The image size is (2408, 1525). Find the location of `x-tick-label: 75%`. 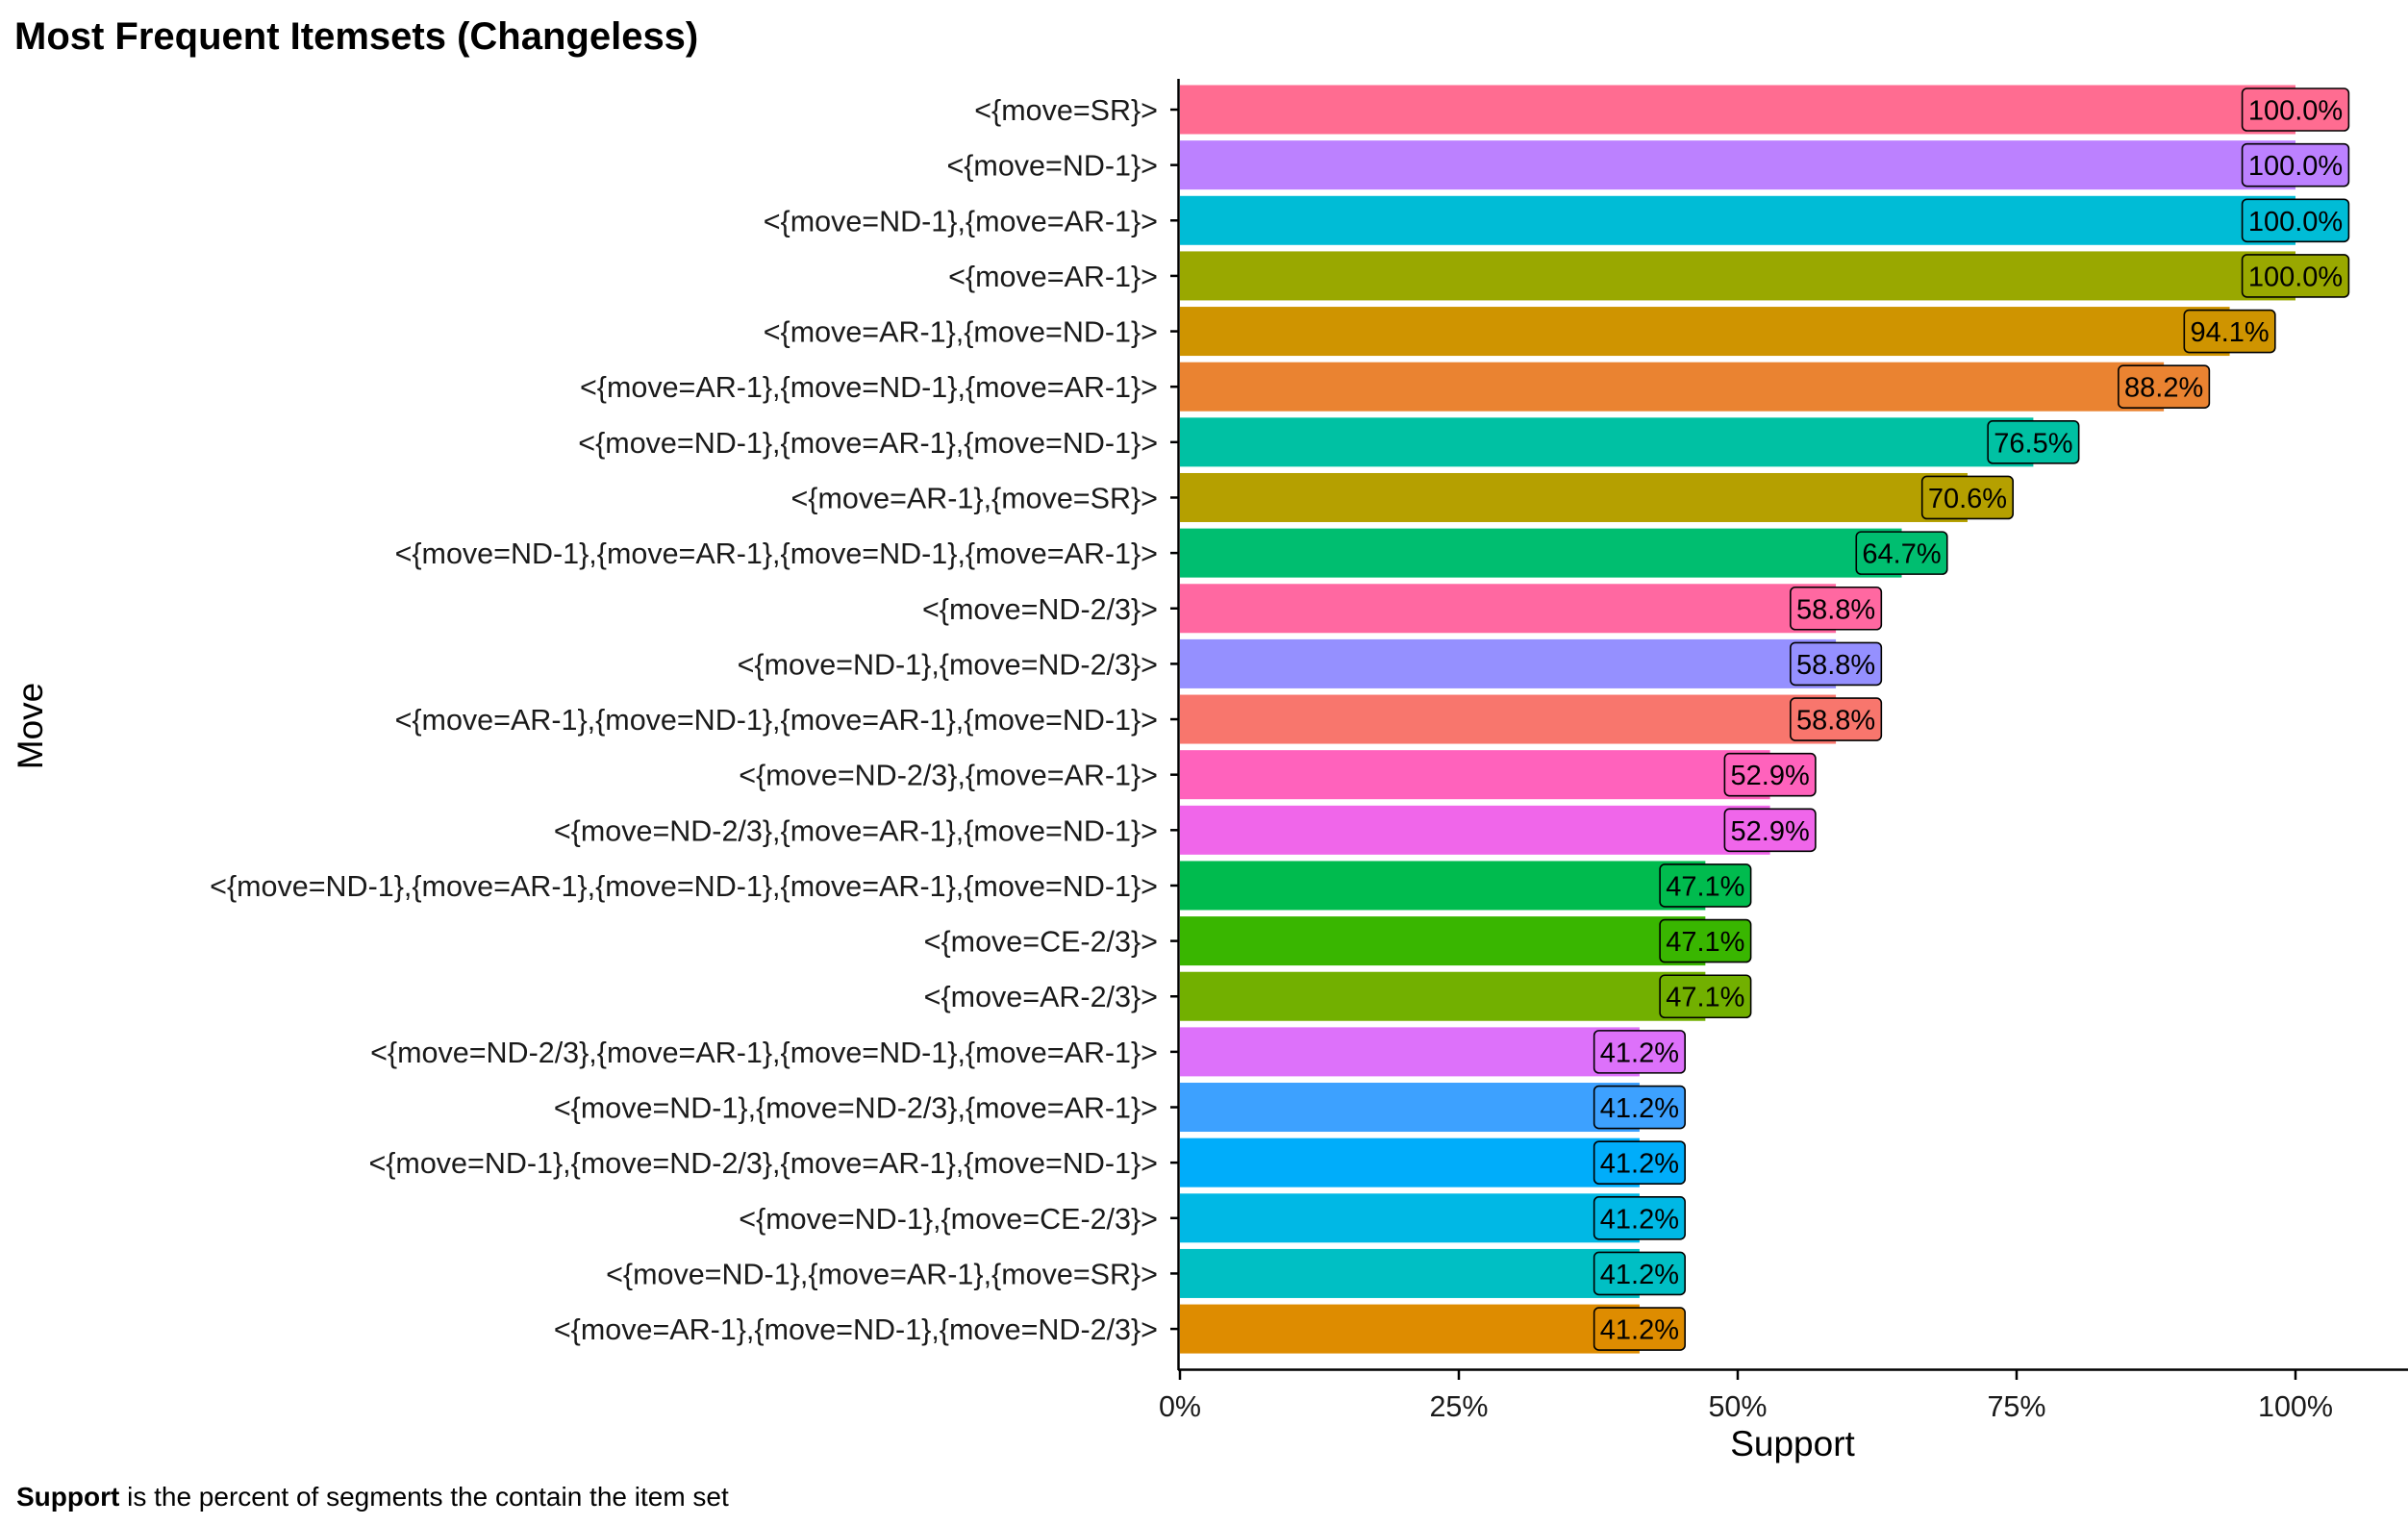

x-tick-label: 75% is located at coordinates (2016, 1406).